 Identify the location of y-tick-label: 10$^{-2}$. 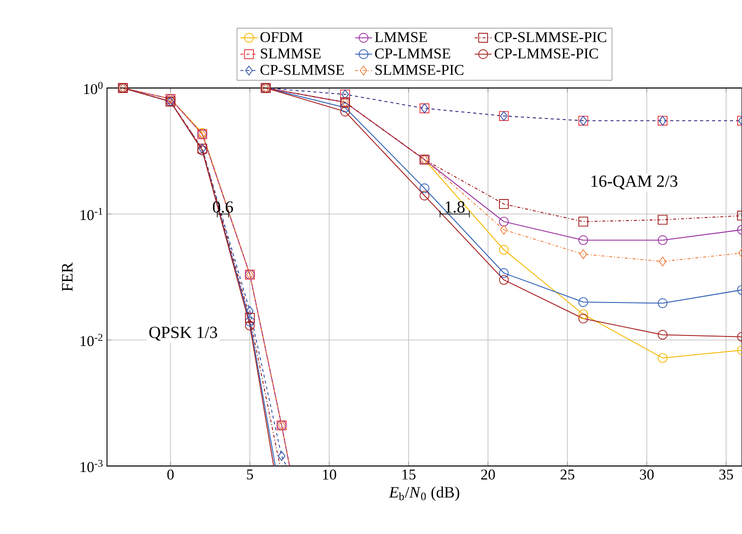
(91, 340).